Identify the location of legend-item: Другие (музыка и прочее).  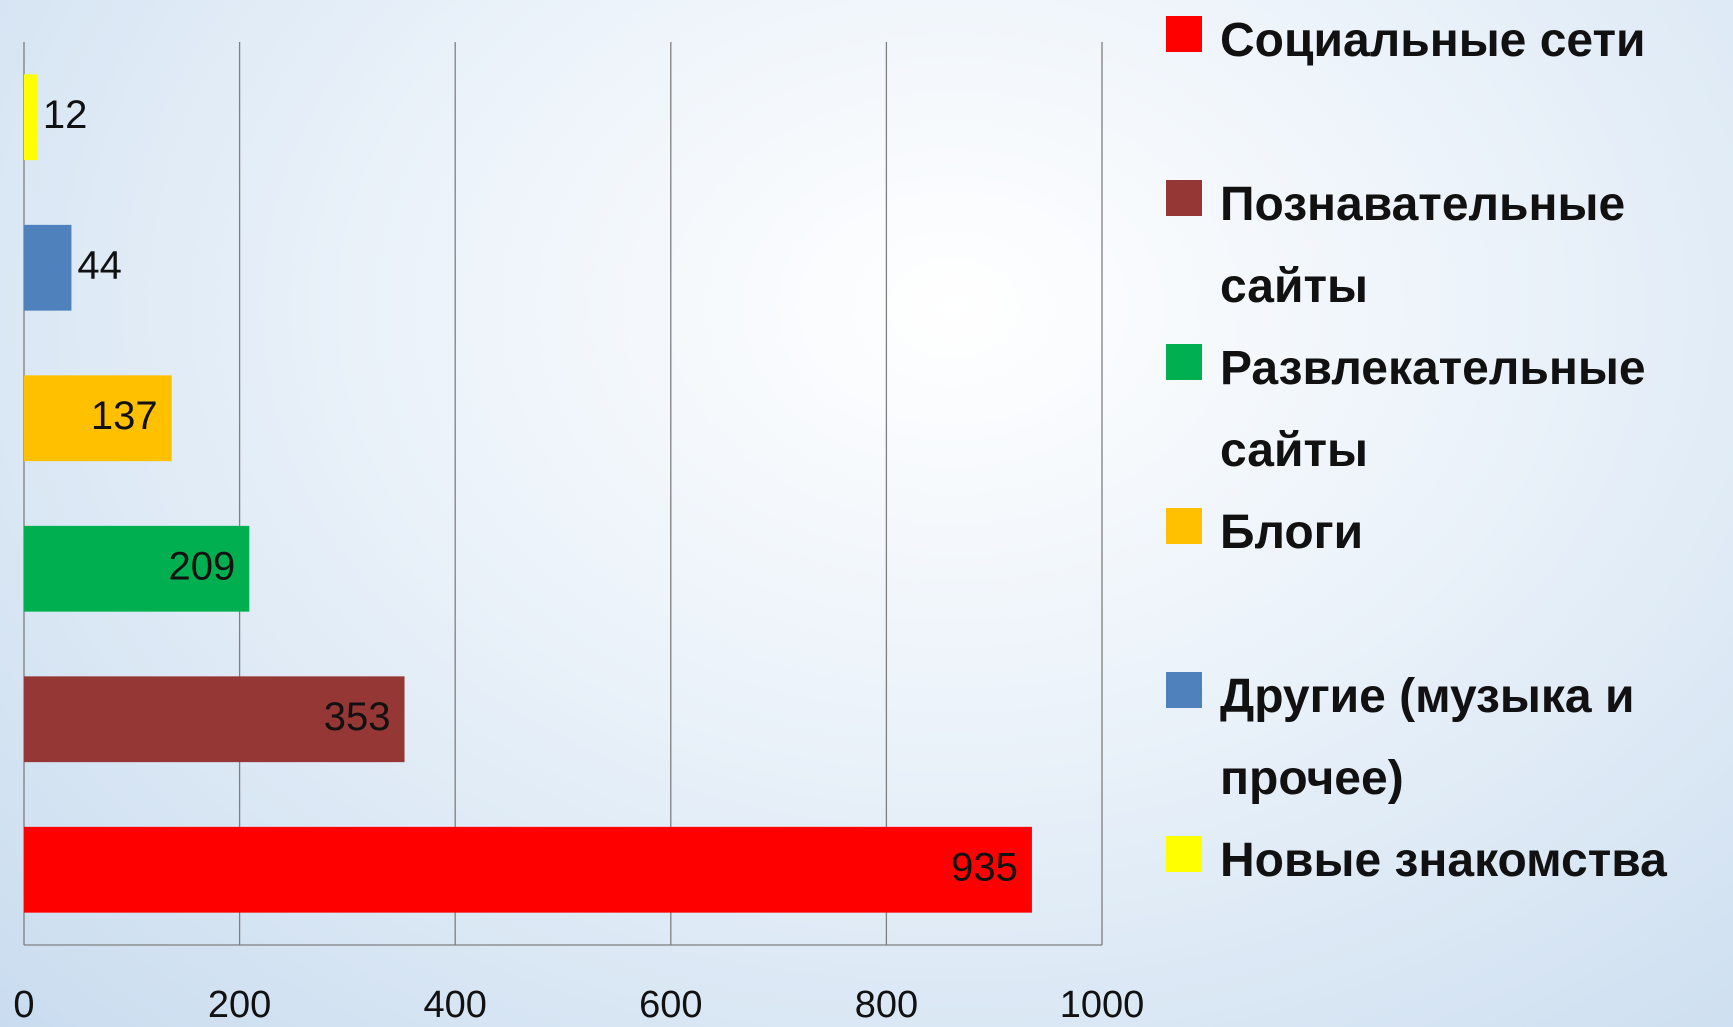
(1446, 738).